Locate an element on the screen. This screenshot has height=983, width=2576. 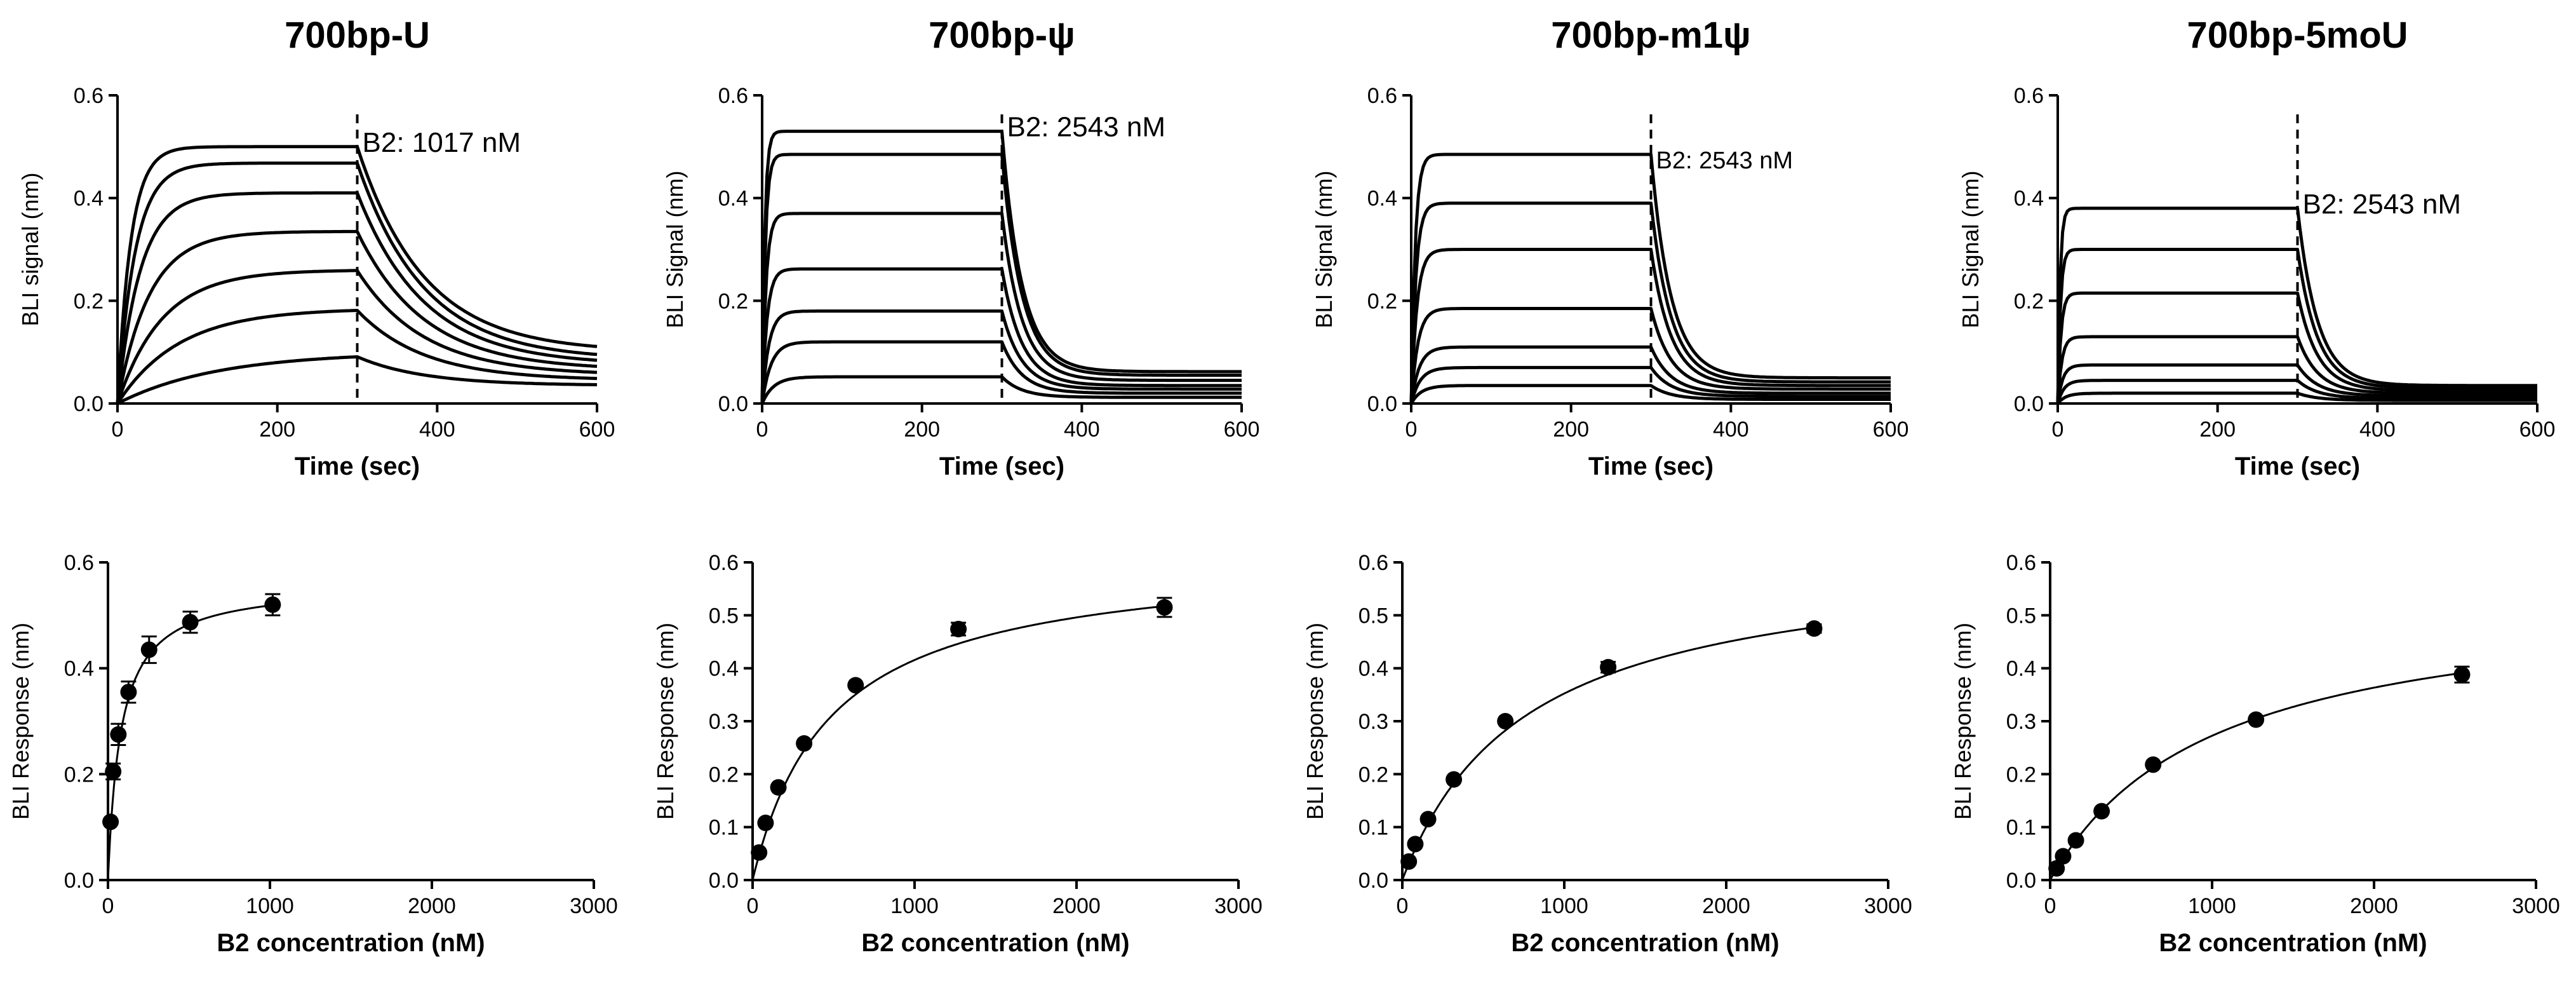
x-tick-label: 1000 is located at coordinates (914, 906).